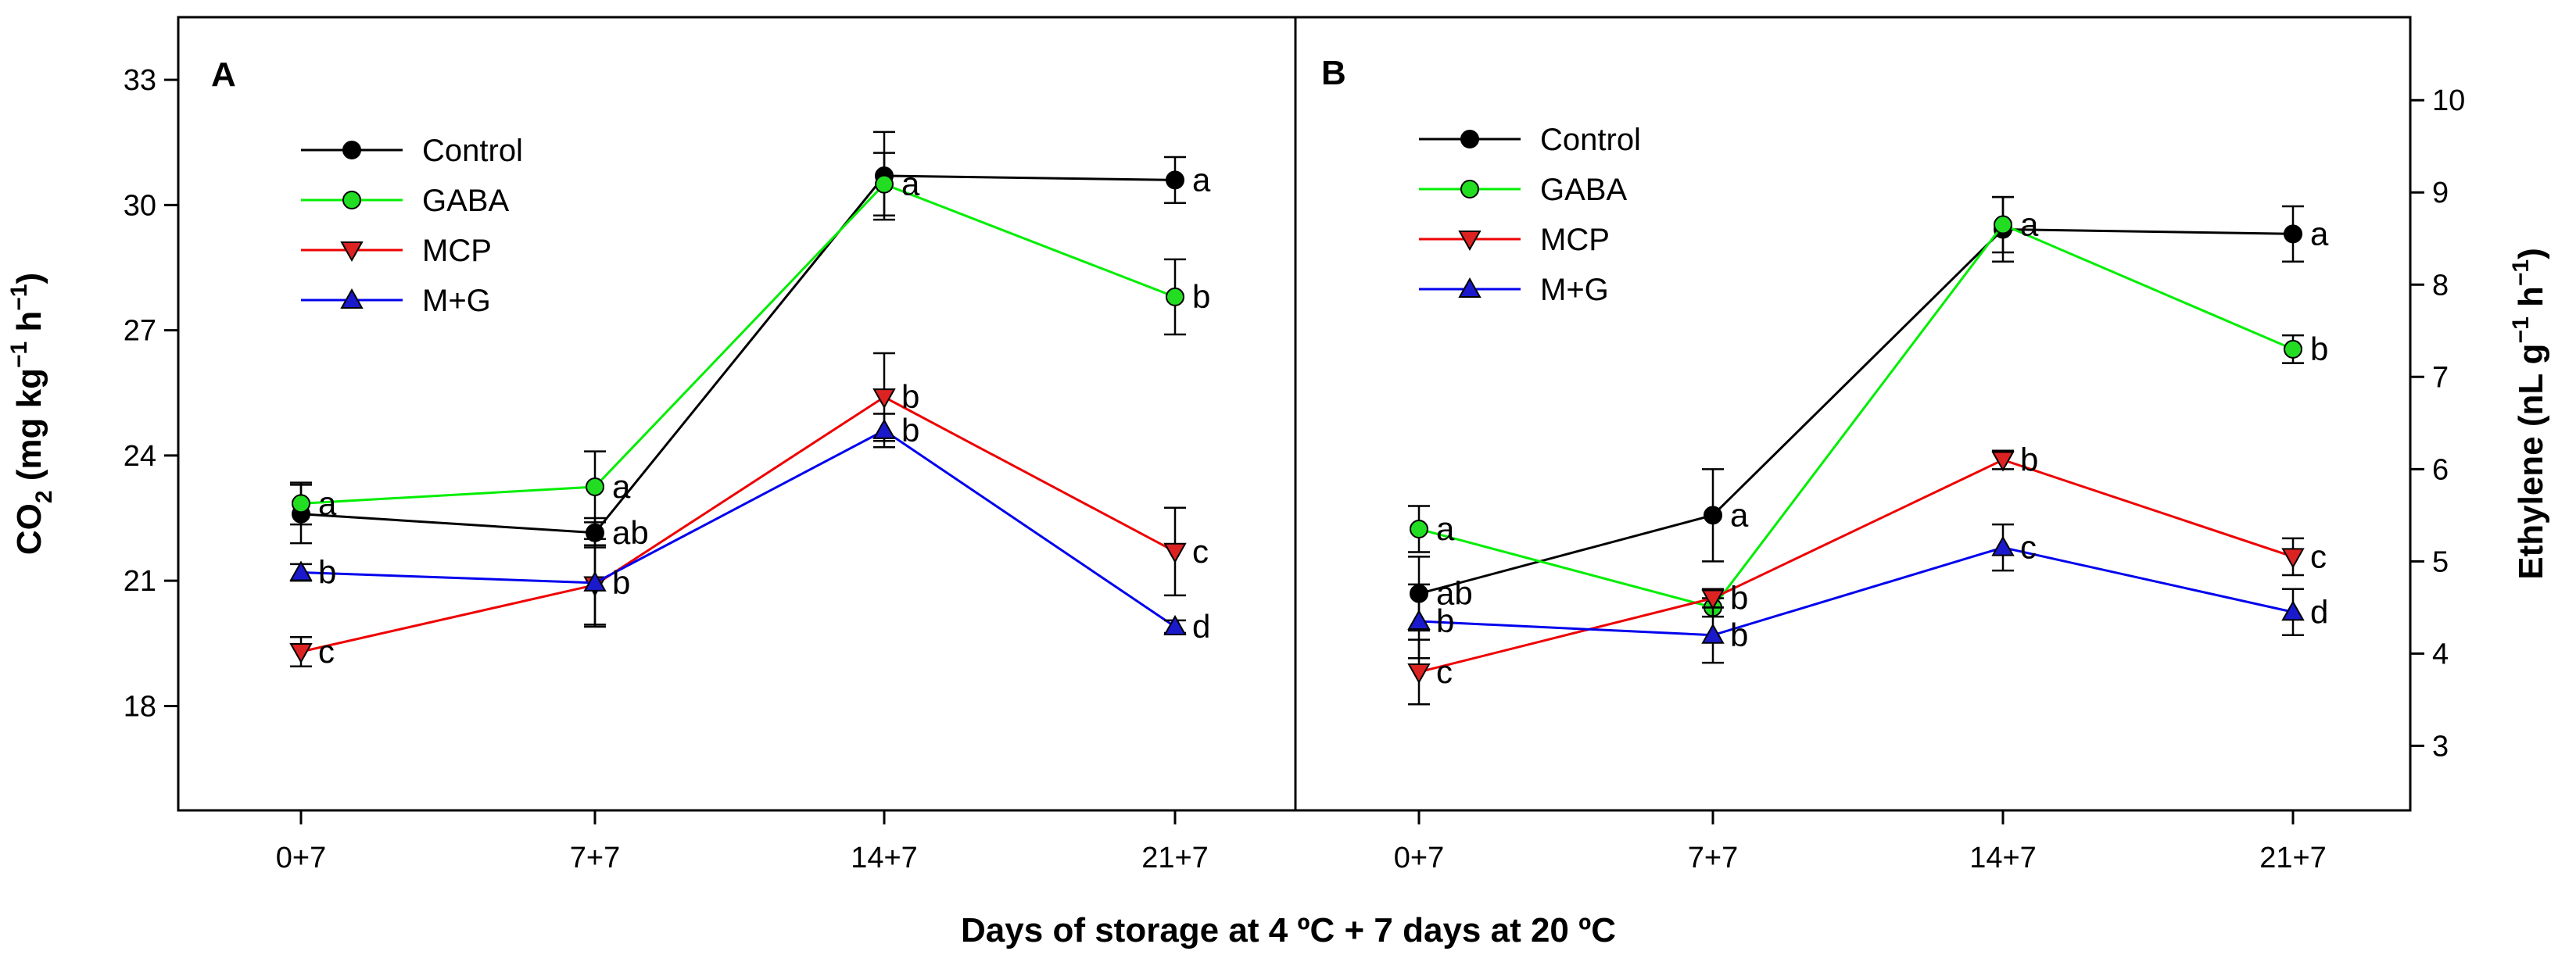 Image resolution: width=2576 pixels, height=969 pixels. I want to click on panel-a-series-control-sig-label: ab, so click(630, 532).